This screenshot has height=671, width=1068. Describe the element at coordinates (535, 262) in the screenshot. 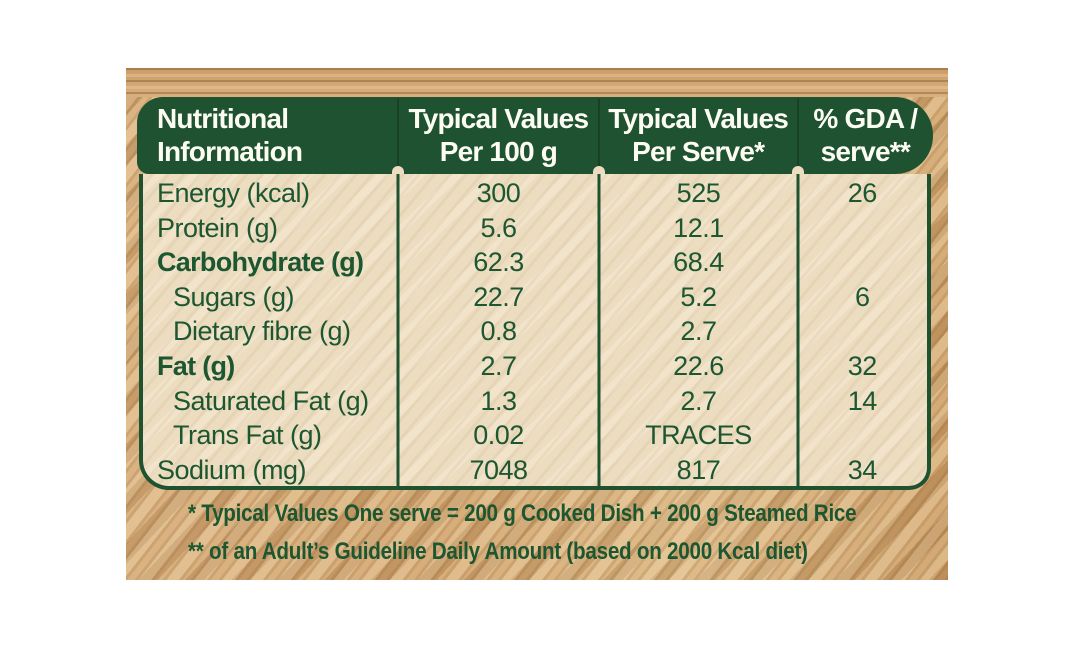

I see `table-row-carbohydrate: Carbohydrate (g) 62.3 68.4` at that location.